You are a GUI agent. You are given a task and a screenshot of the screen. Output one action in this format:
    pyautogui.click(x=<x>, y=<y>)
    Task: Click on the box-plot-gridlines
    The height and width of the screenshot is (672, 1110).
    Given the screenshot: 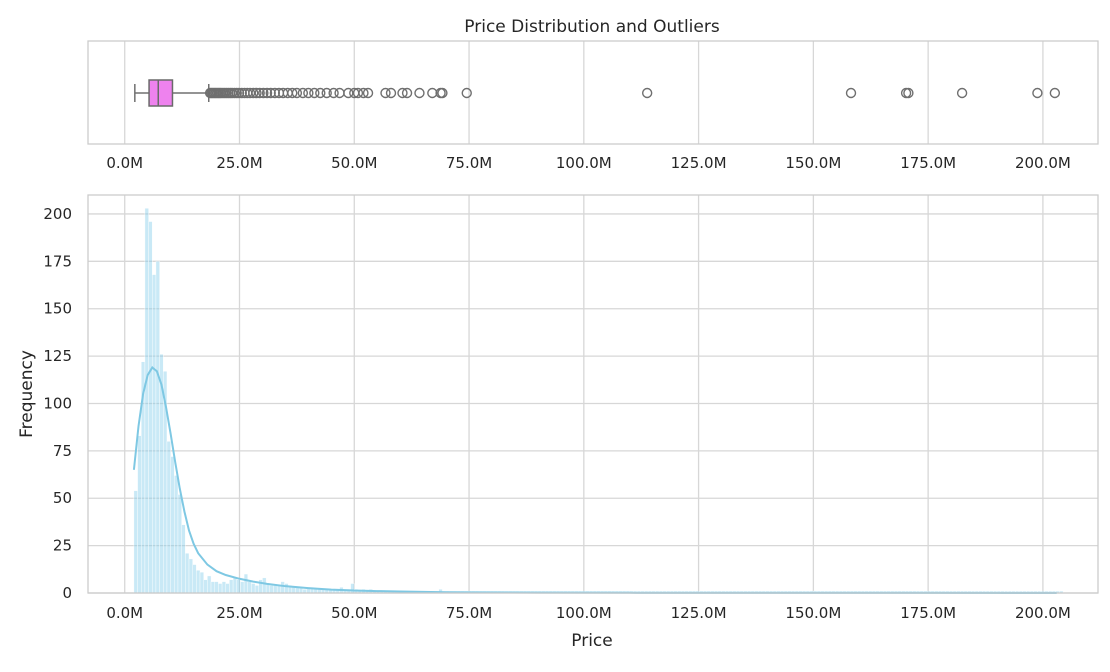 What is the action you would take?
    pyautogui.click(x=584, y=92)
    